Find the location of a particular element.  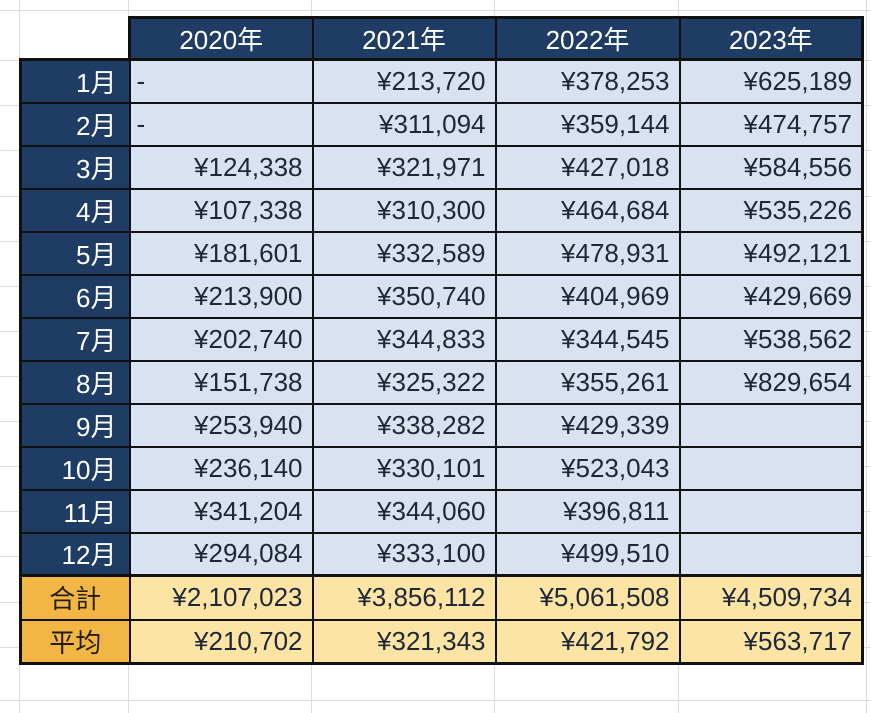

data-cell: ¥253,940 is located at coordinates (221, 425).